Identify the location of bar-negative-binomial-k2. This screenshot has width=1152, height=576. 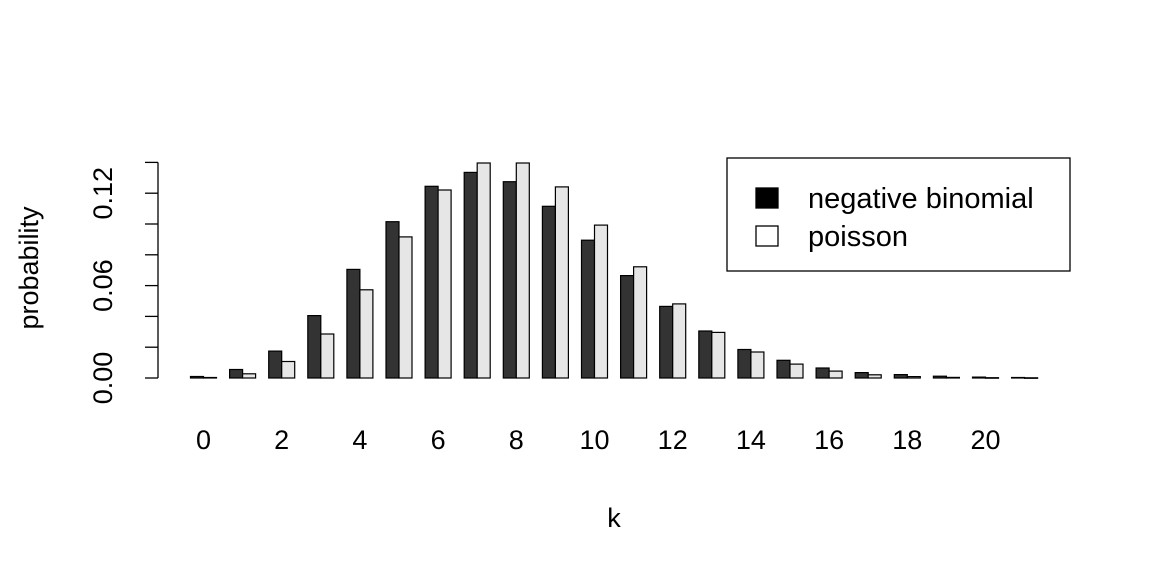
(275, 364).